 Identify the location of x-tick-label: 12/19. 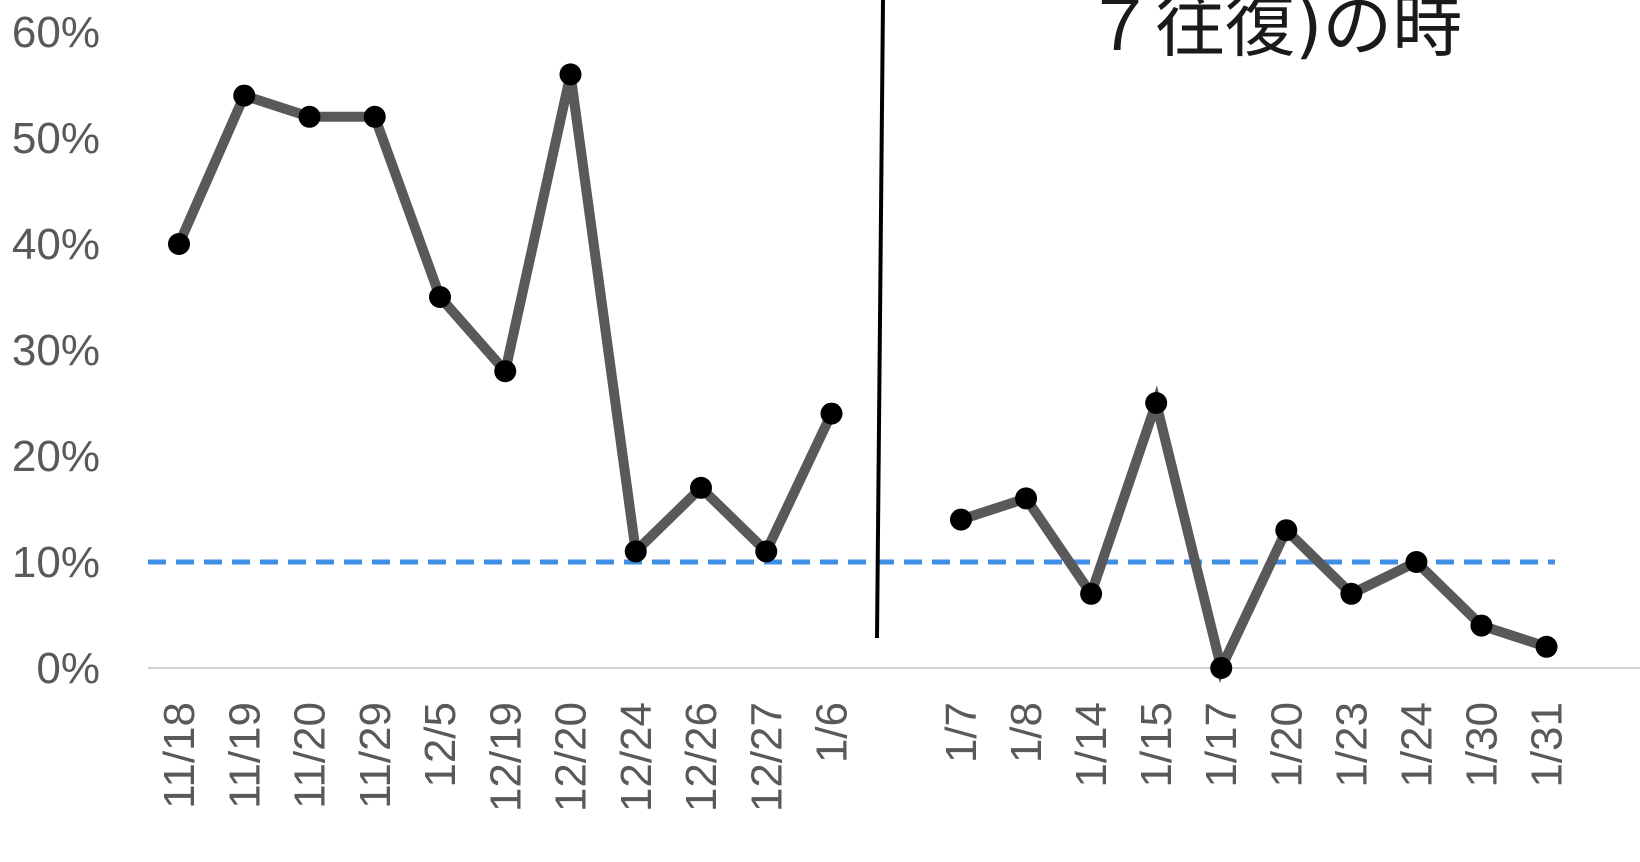
(505, 757).